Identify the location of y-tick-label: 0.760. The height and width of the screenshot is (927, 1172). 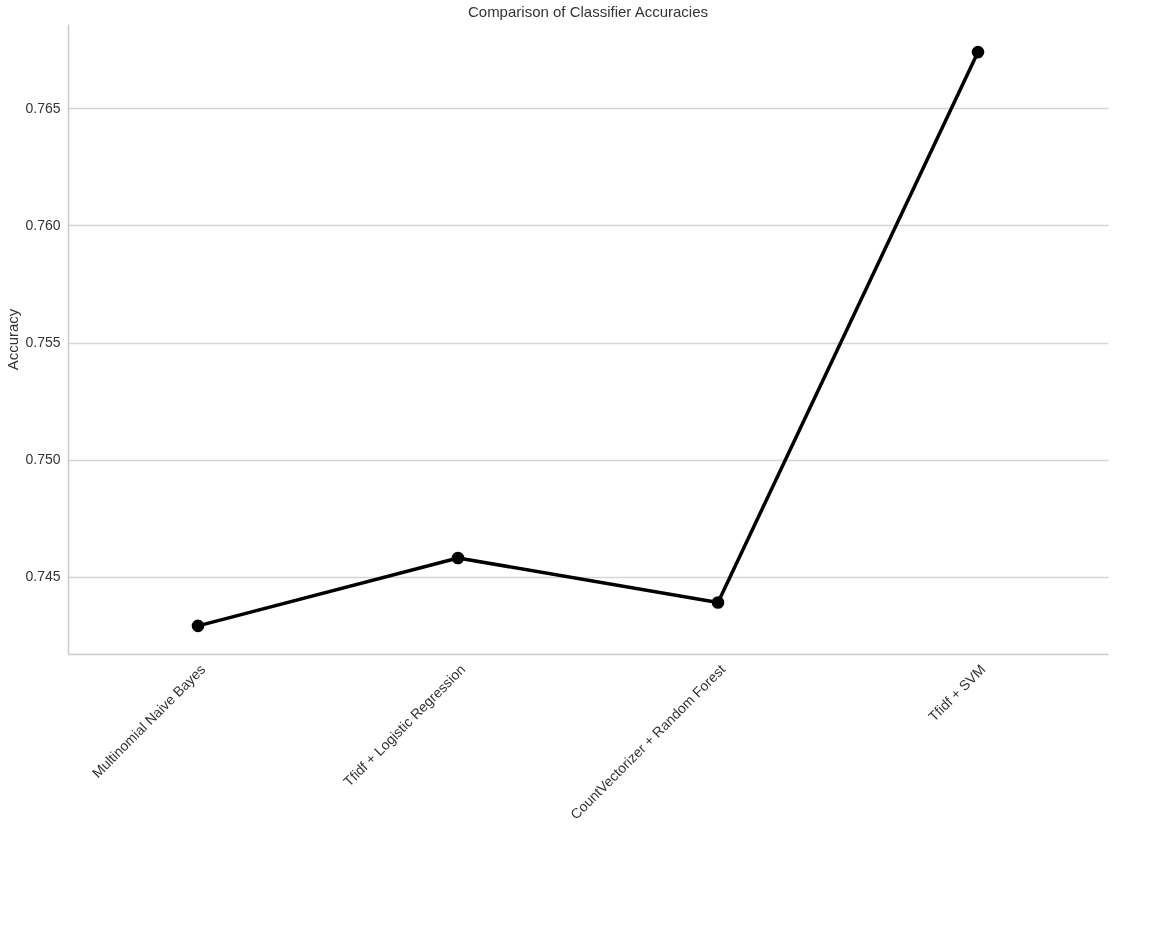
(43, 224).